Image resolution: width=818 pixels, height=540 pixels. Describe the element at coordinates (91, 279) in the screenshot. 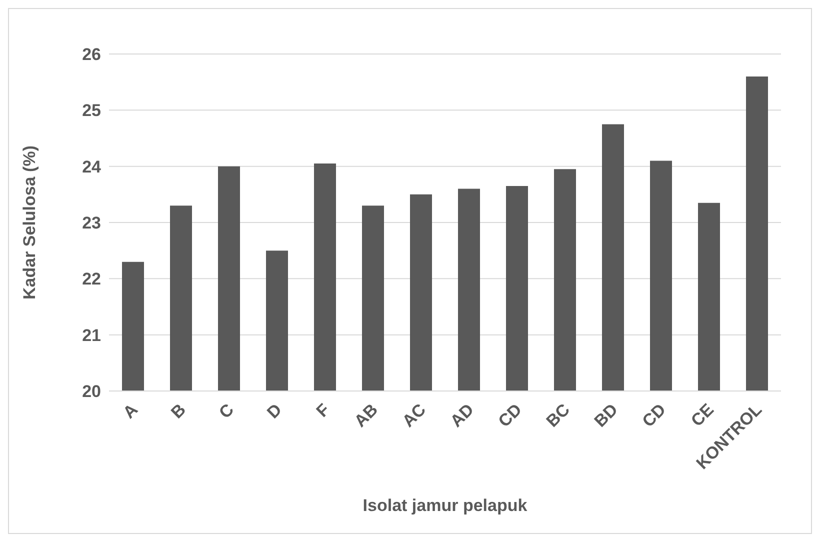

I see `y-tick-label: 22` at that location.